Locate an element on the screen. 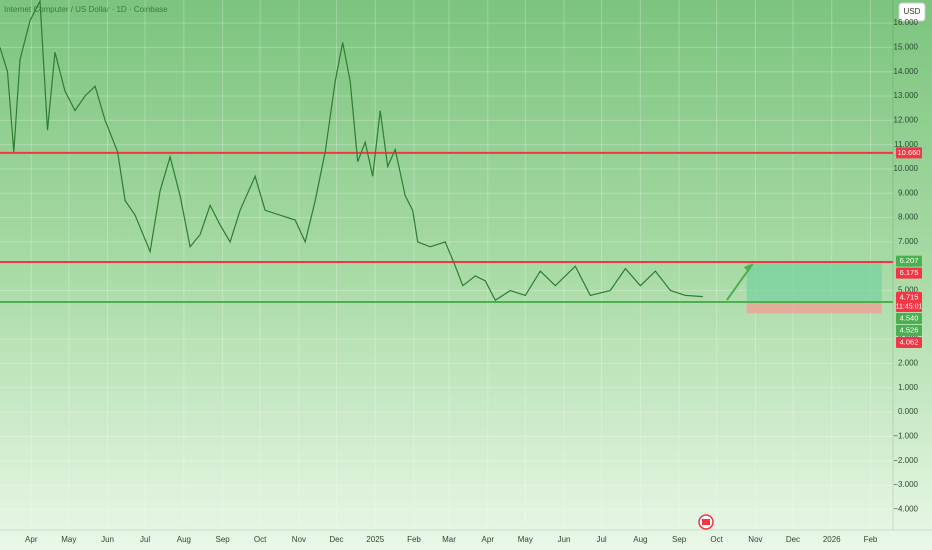 Image resolution: width=932 pixels, height=550 pixels. currency-button is located at coordinates (912, 12).